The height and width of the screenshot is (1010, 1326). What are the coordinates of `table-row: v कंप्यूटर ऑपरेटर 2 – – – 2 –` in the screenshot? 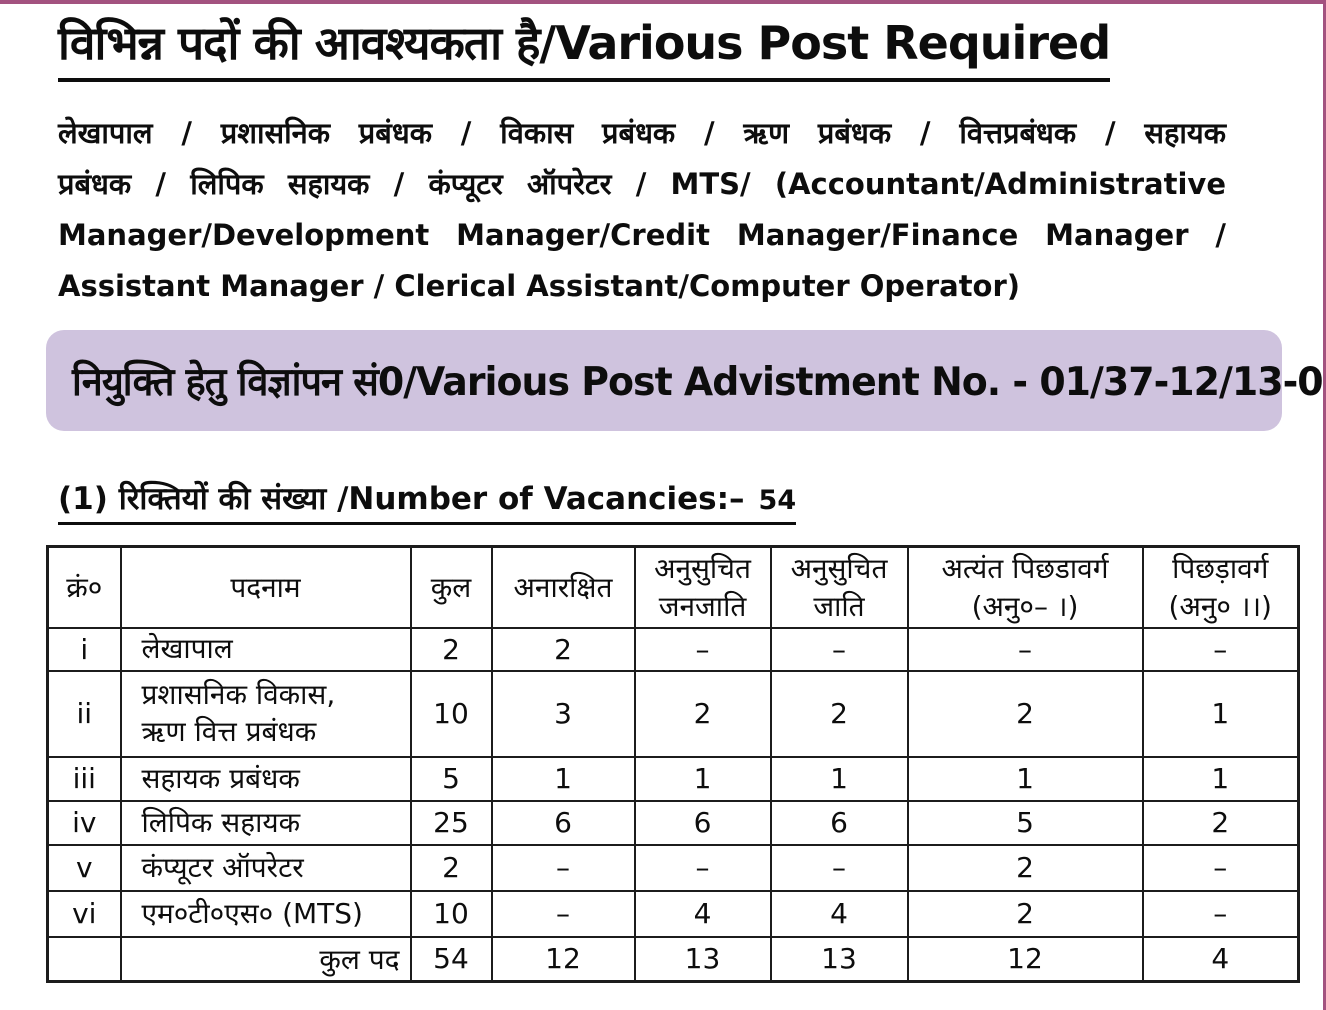 It's located at (673, 867).